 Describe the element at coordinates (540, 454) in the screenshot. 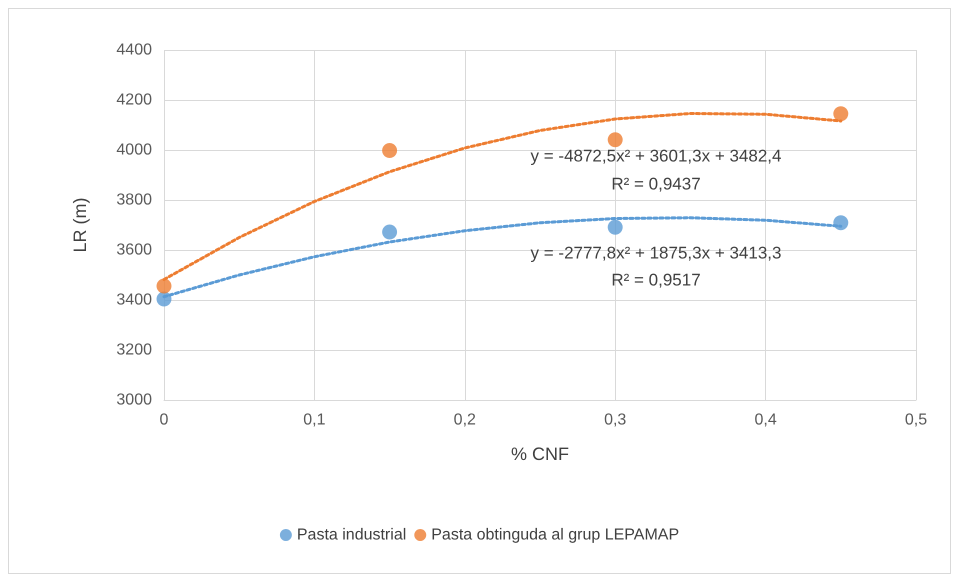

I see `x-axis-title: % CNF` at that location.